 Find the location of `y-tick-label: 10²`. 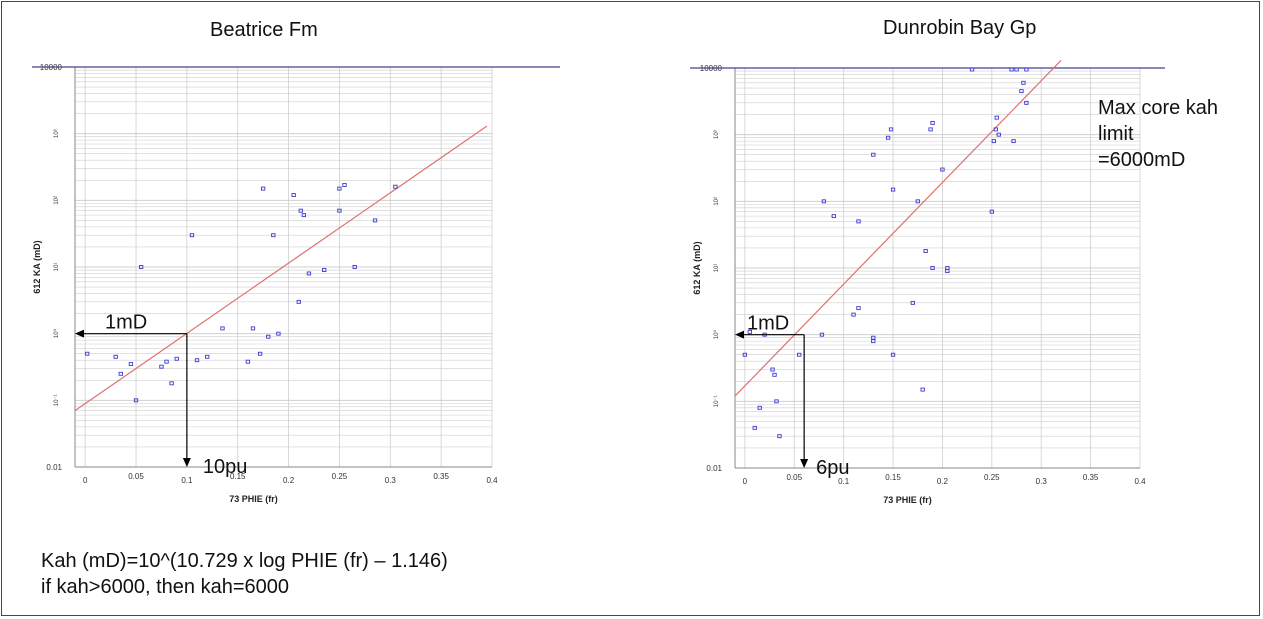

y-tick-label: 10² is located at coordinates (717, 201).